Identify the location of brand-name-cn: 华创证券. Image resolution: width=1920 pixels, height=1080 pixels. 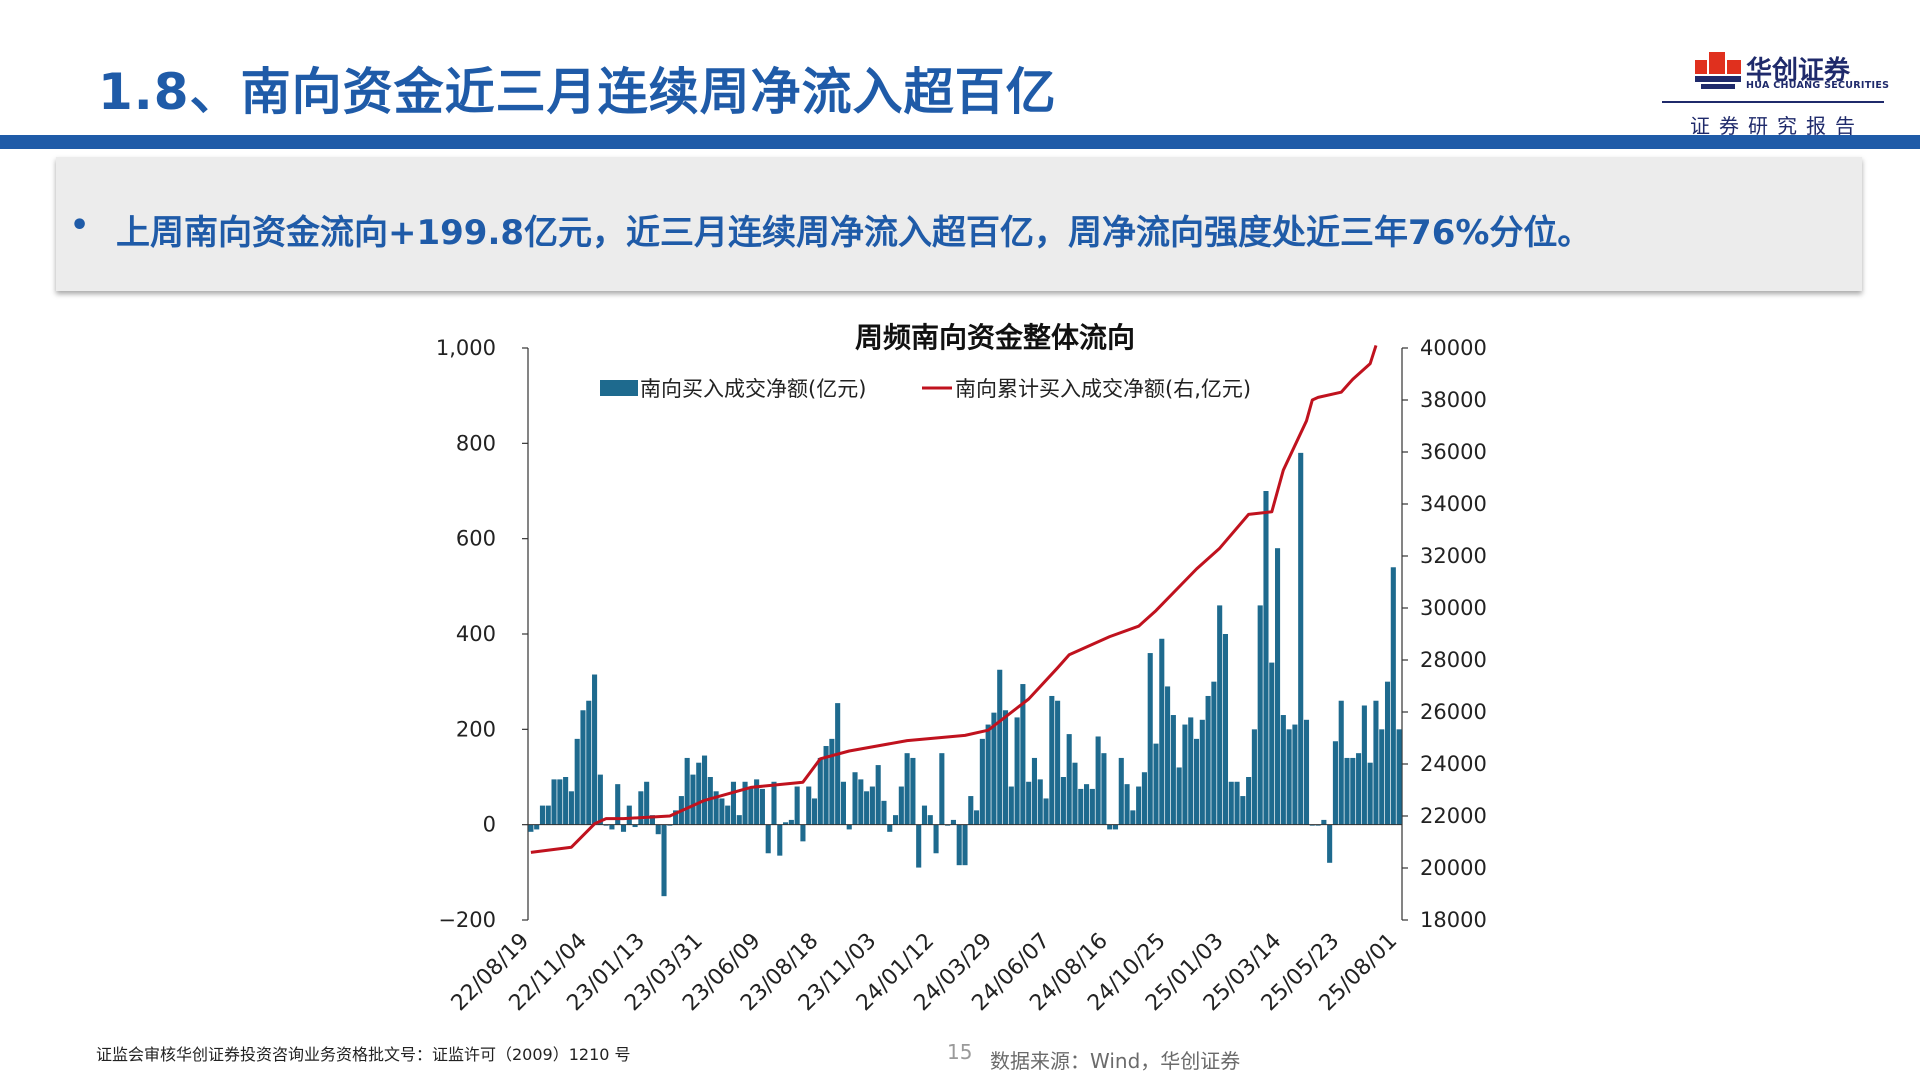
(1798, 71).